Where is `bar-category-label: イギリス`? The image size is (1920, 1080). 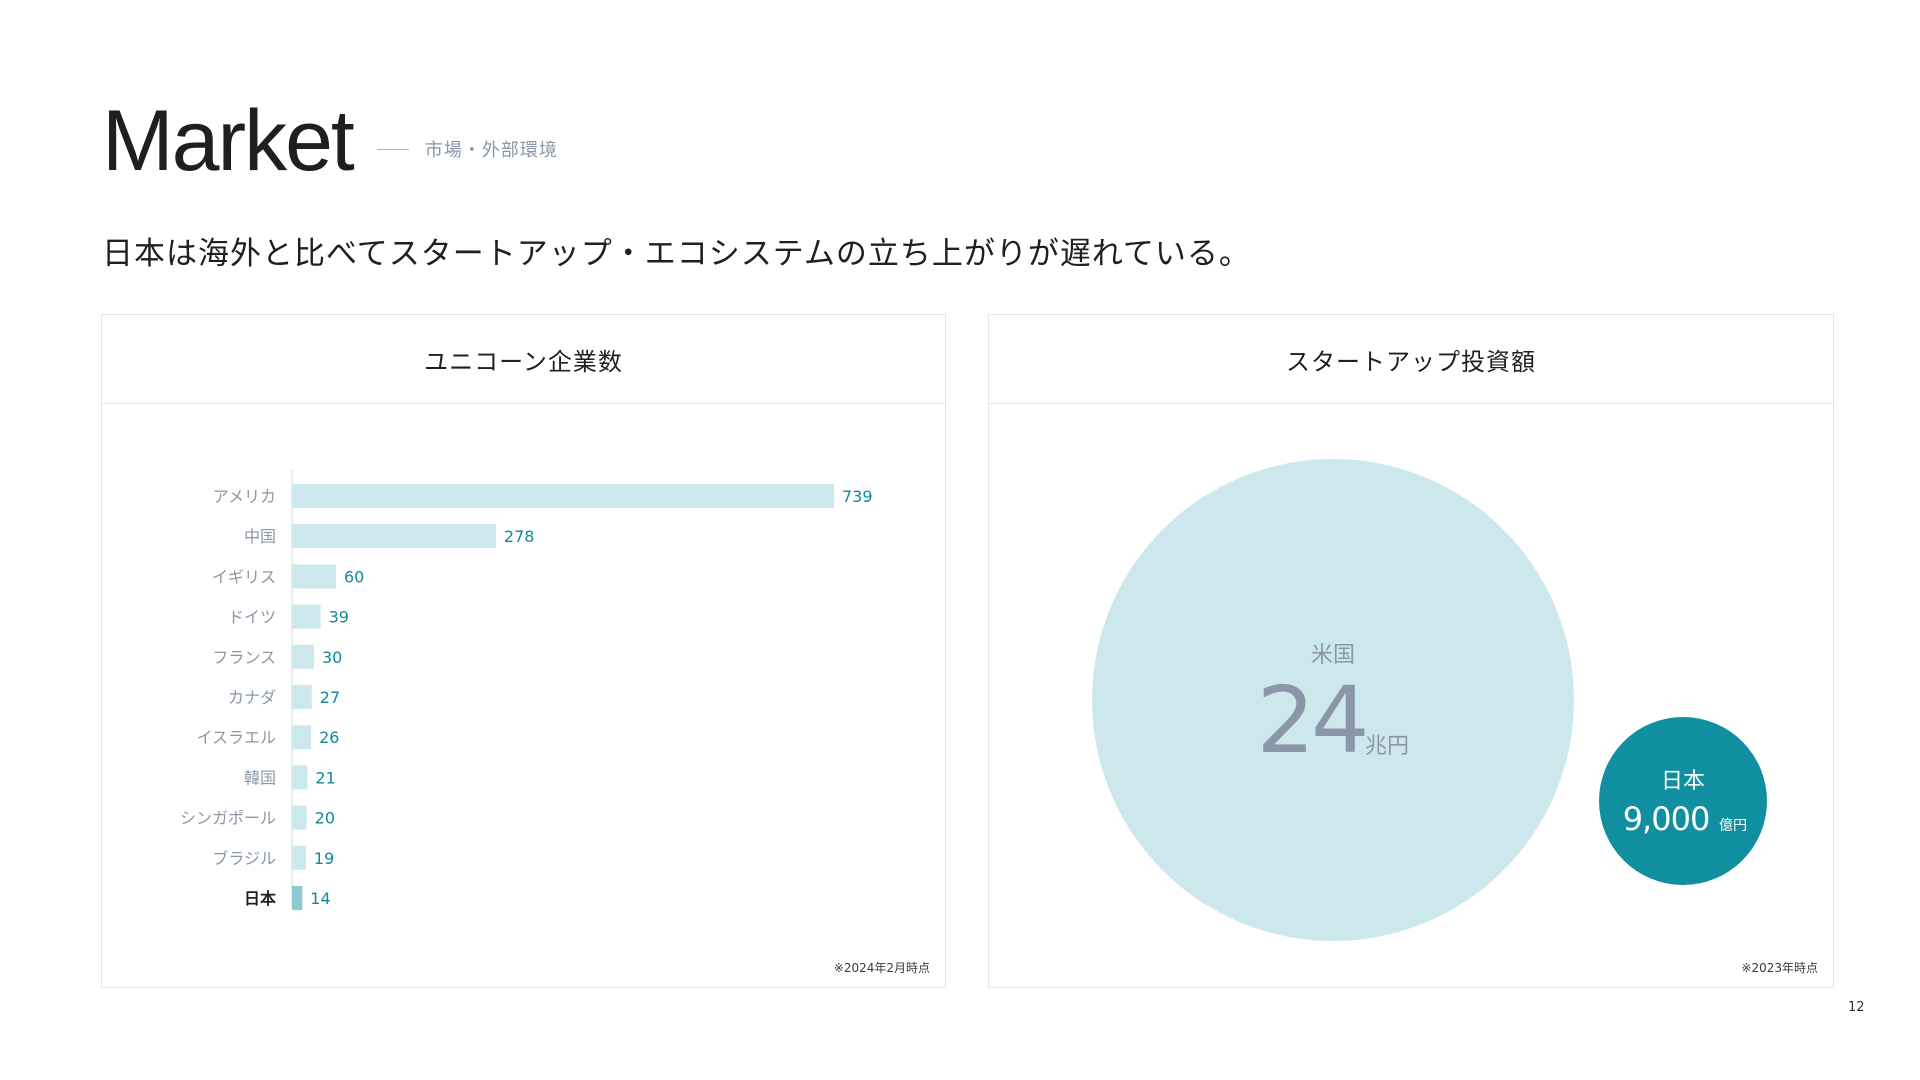 bar-category-label: イギリス is located at coordinates (244, 576).